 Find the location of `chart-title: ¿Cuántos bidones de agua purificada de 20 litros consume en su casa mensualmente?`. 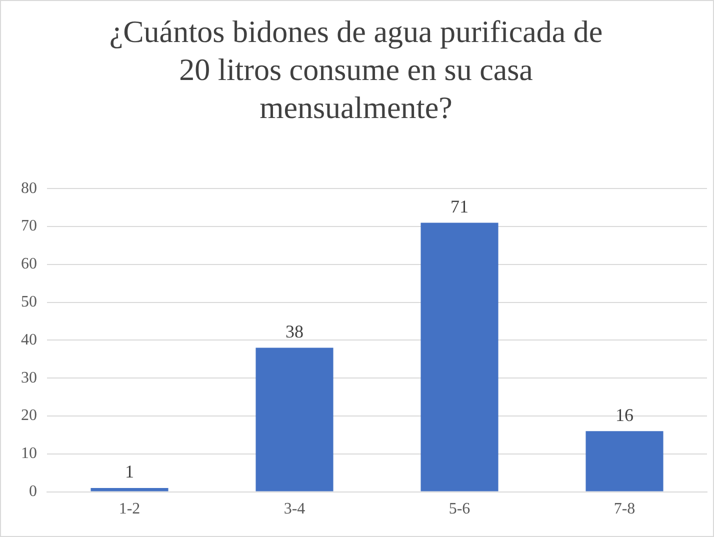

chart-title: ¿Cuántos bidones de agua purificada de 20 litros consume en su casa mensualmente? is located at coordinates (356, 70).